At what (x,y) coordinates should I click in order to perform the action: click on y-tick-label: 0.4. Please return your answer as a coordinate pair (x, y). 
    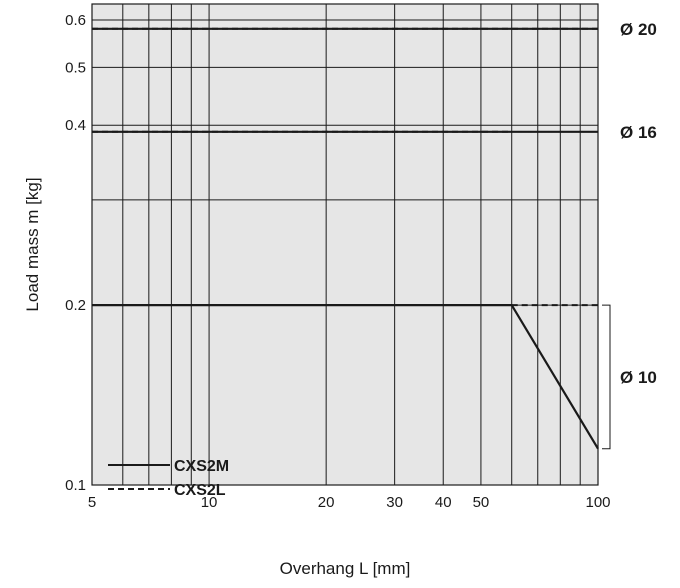
    Looking at the image, I should click on (75, 125).